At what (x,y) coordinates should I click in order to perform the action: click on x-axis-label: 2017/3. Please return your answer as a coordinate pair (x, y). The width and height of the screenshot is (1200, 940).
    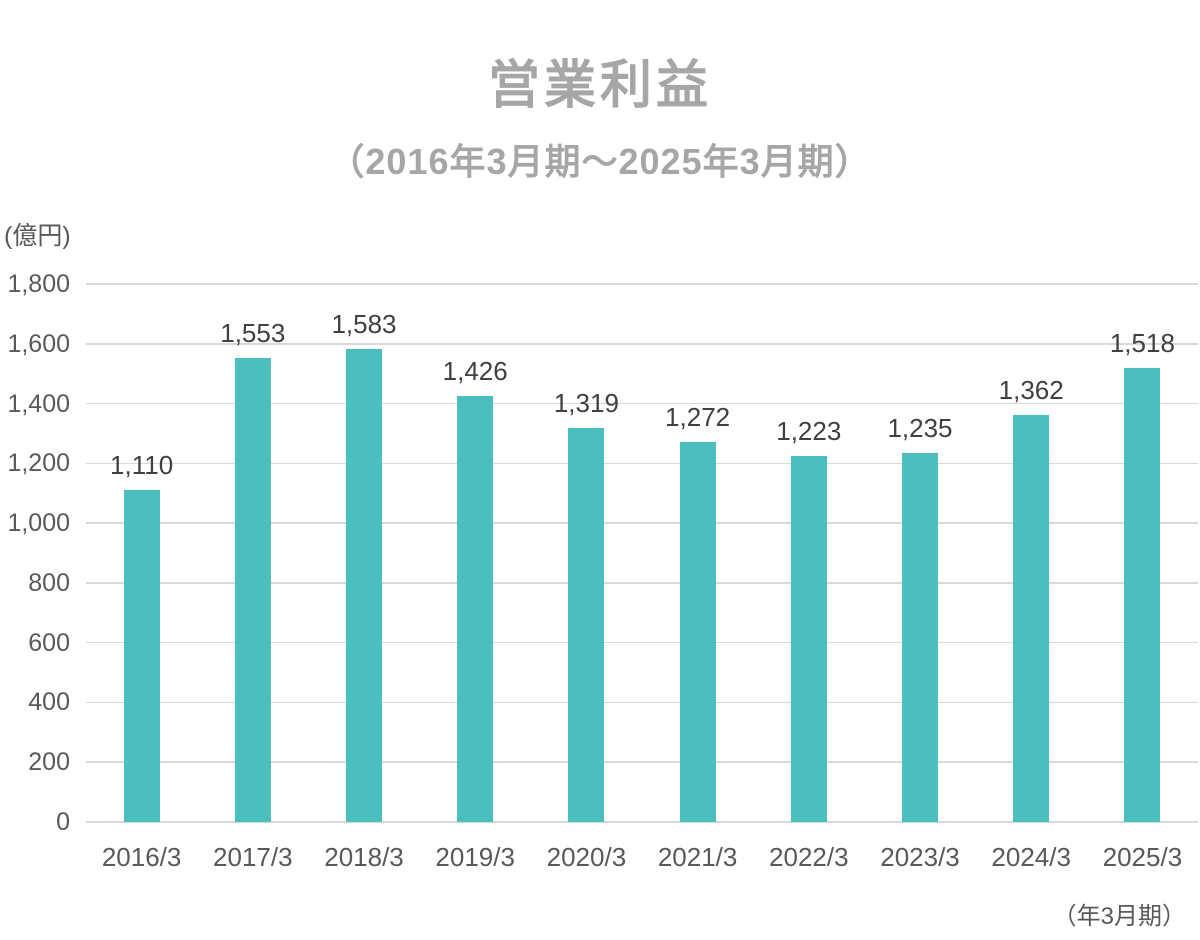
    Looking at the image, I should click on (253, 857).